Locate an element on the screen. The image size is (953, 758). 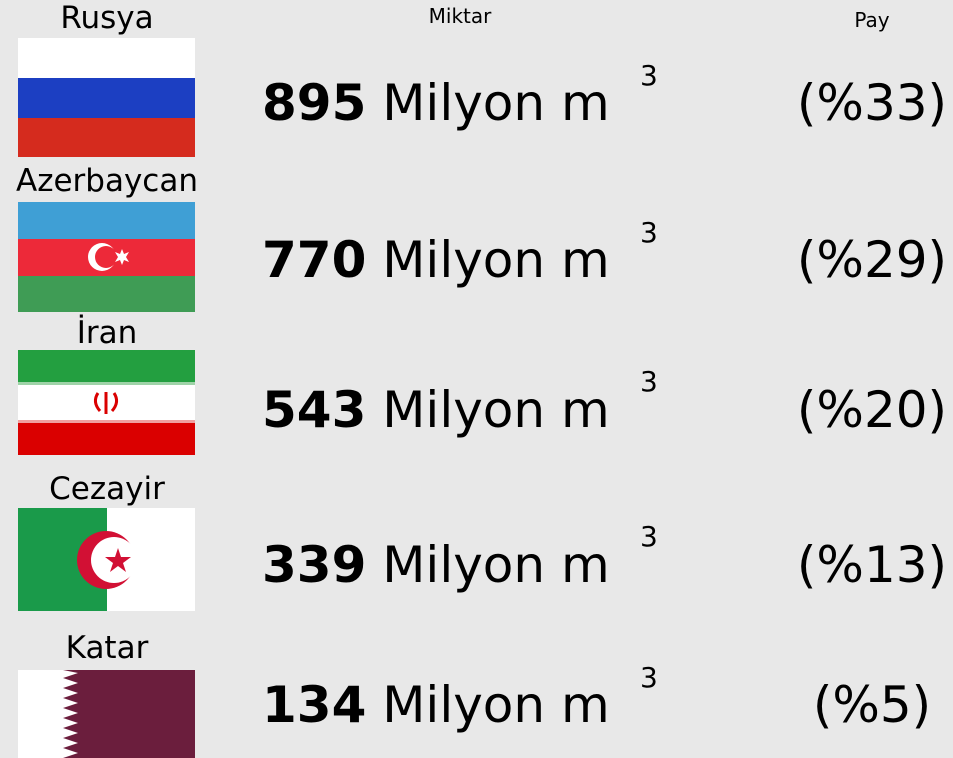
amount: 895 Milyon m is located at coordinates (436, 103).